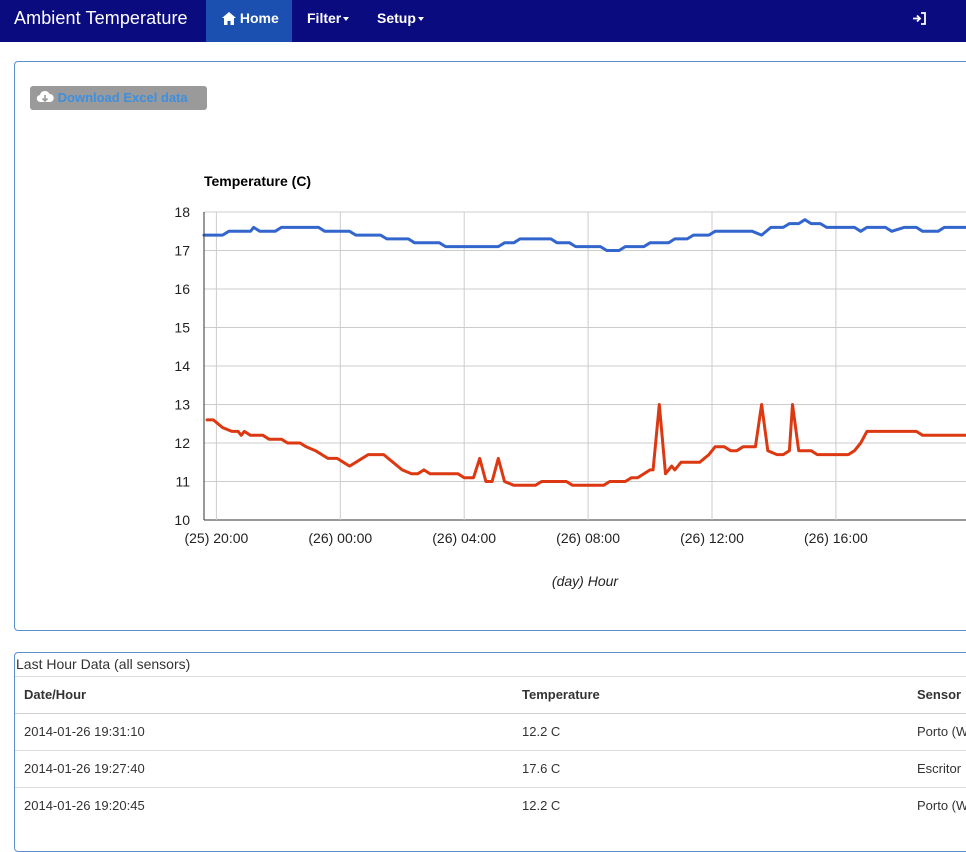 The image size is (966, 852). What do you see at coordinates (712, 538) in the screenshot?
I see `x-tick-label: (26) 12:00` at bounding box center [712, 538].